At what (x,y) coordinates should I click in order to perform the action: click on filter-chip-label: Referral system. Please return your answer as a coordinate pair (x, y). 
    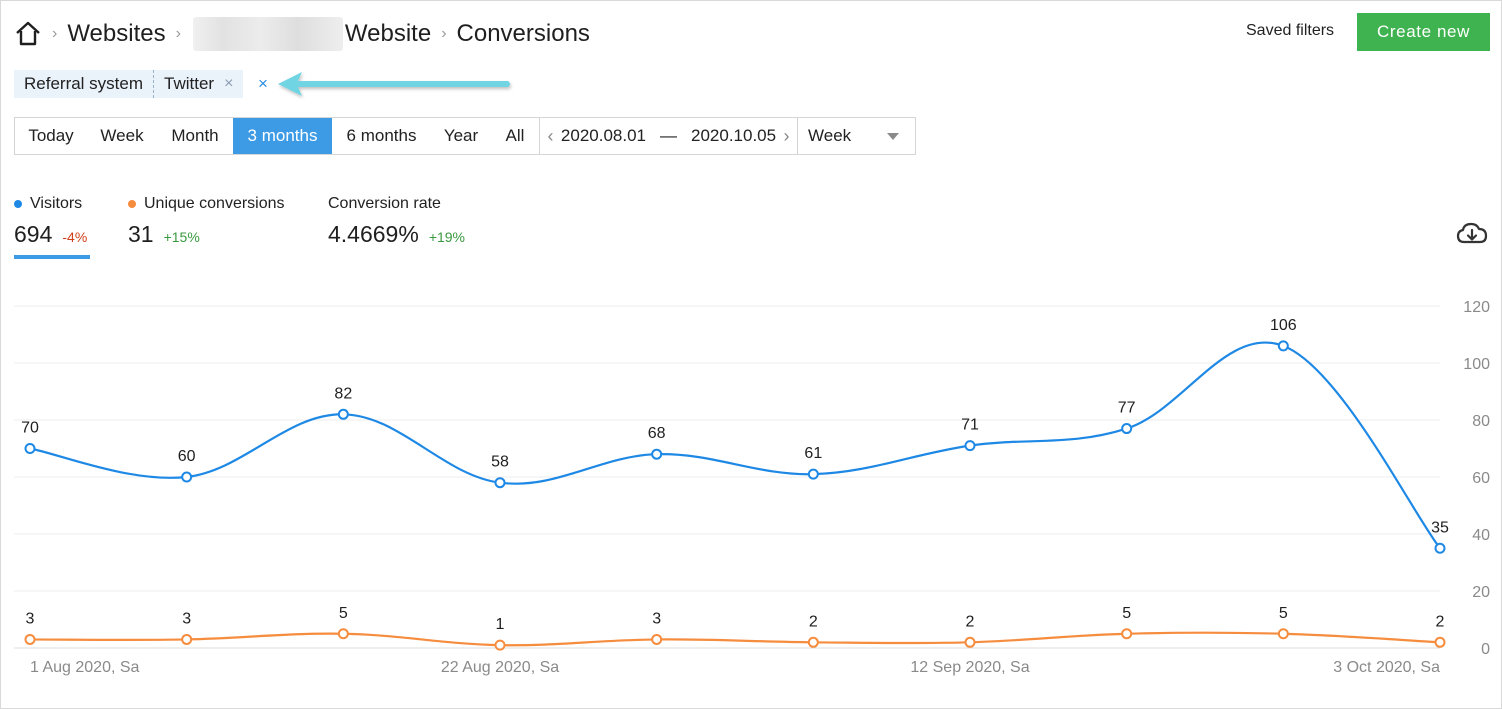
    Looking at the image, I should click on (84, 83).